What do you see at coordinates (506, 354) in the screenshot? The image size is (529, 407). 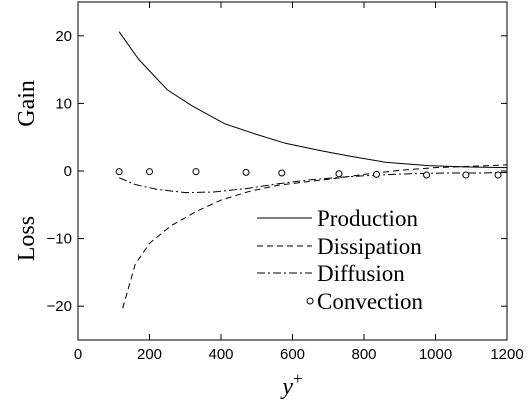 I see `x-tick-label: 1200` at bounding box center [506, 354].